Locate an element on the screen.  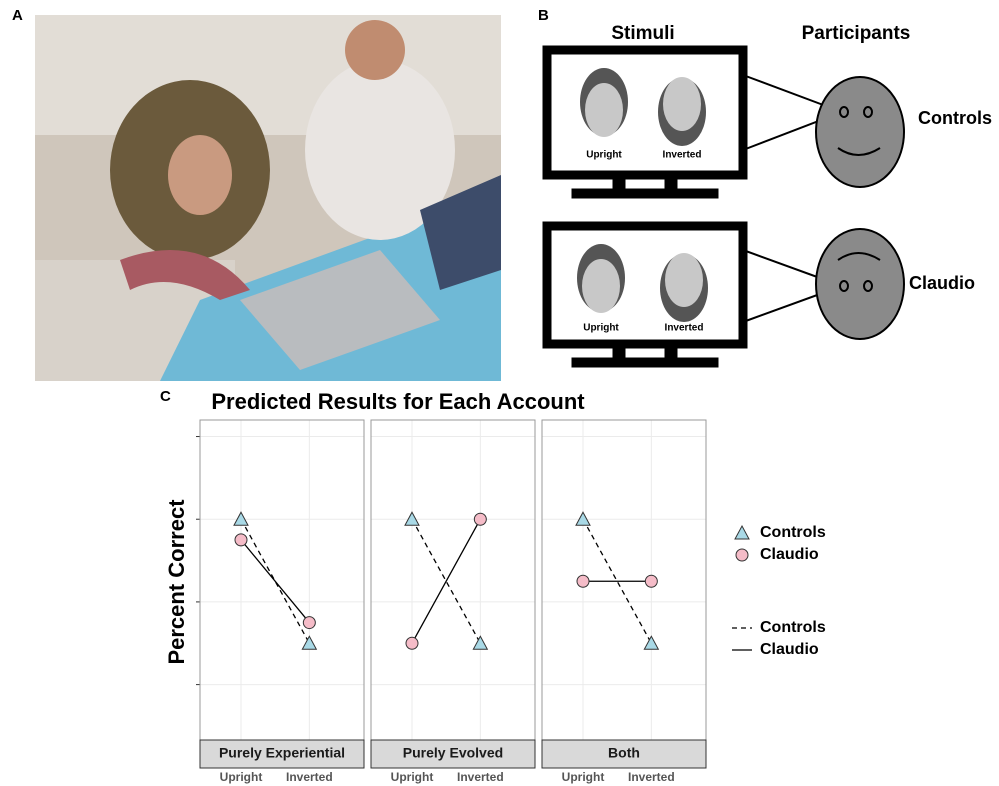
diagram-heading: Participants is located at coordinates (856, 33).